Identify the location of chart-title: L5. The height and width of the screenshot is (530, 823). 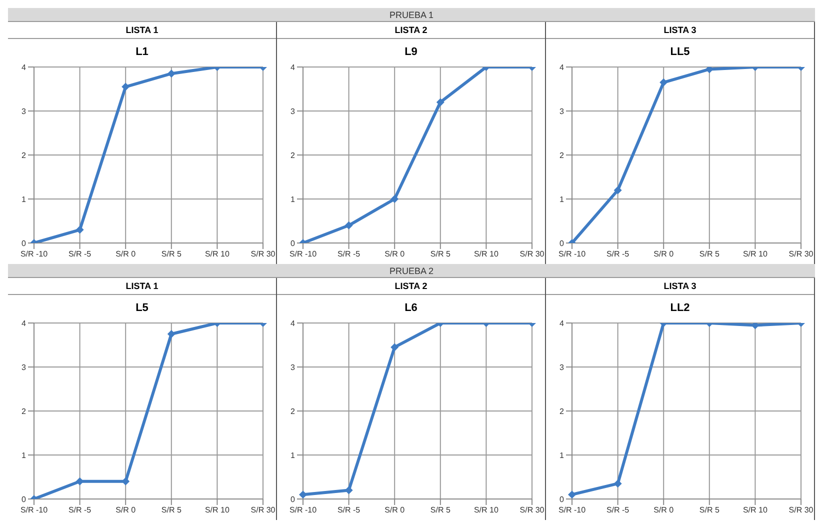
(142, 308).